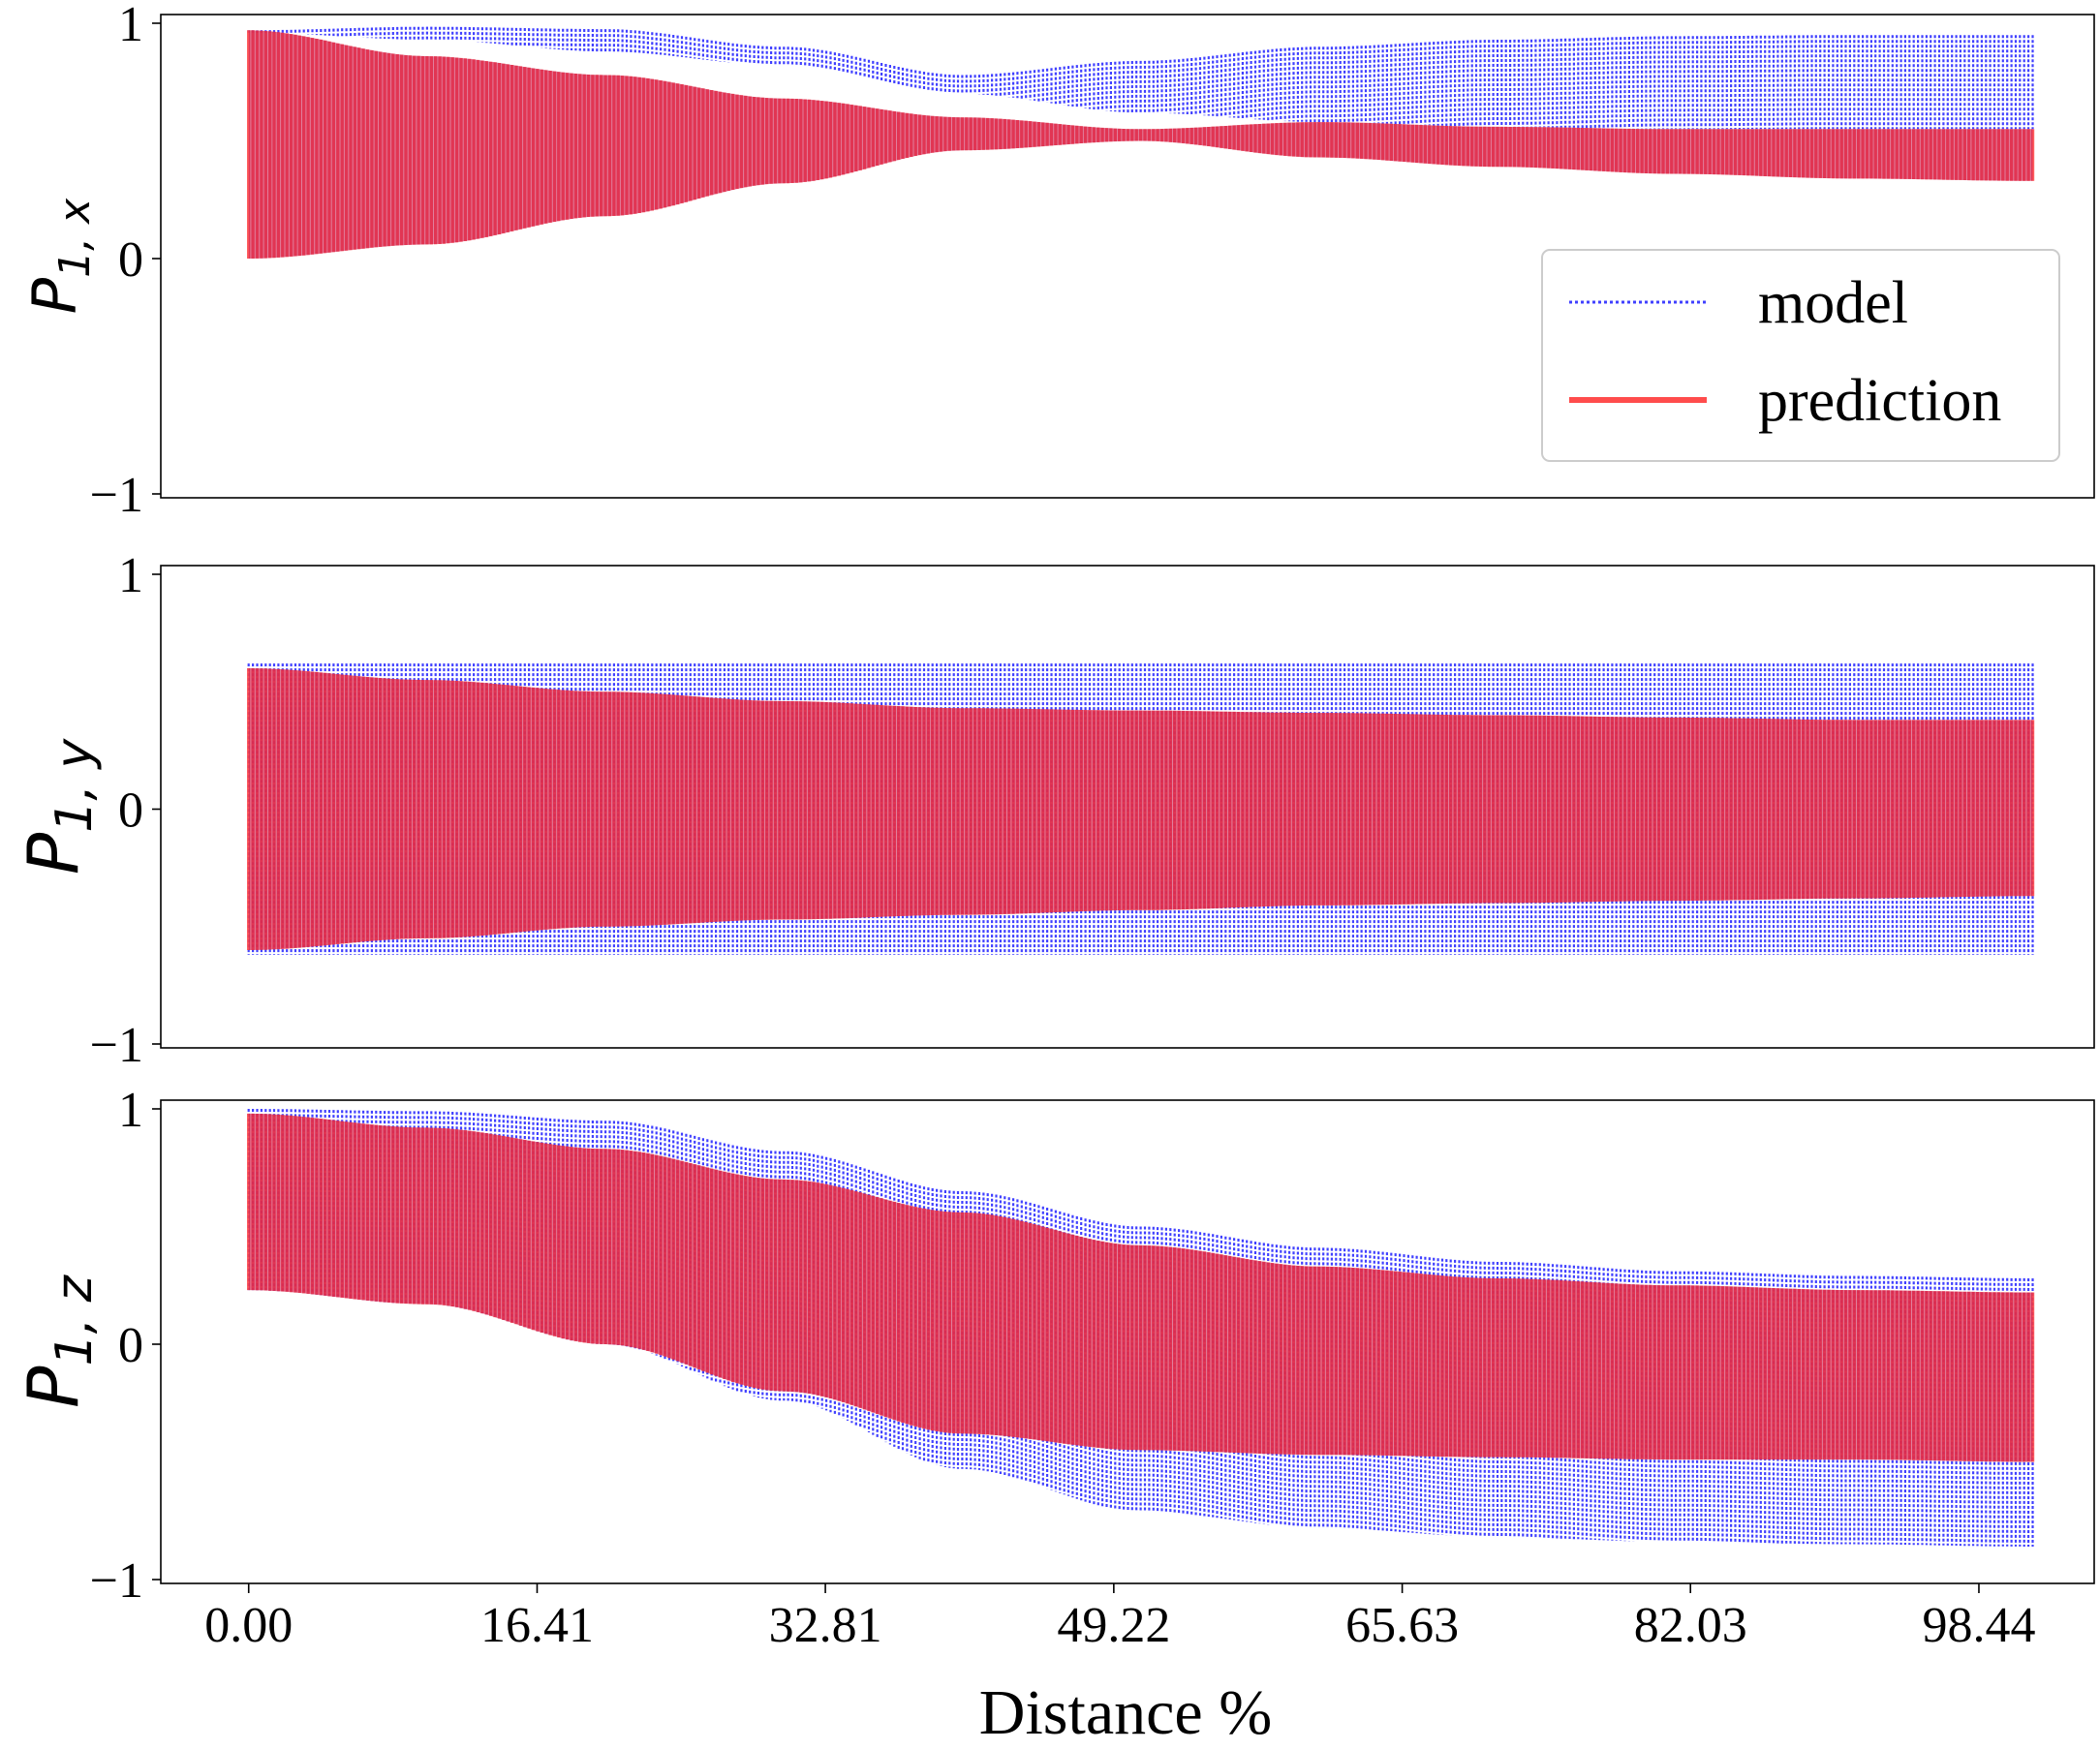 This screenshot has width=2100, height=1750. I want to click on y-axis-title-1: P1, x, so click(59, 256).